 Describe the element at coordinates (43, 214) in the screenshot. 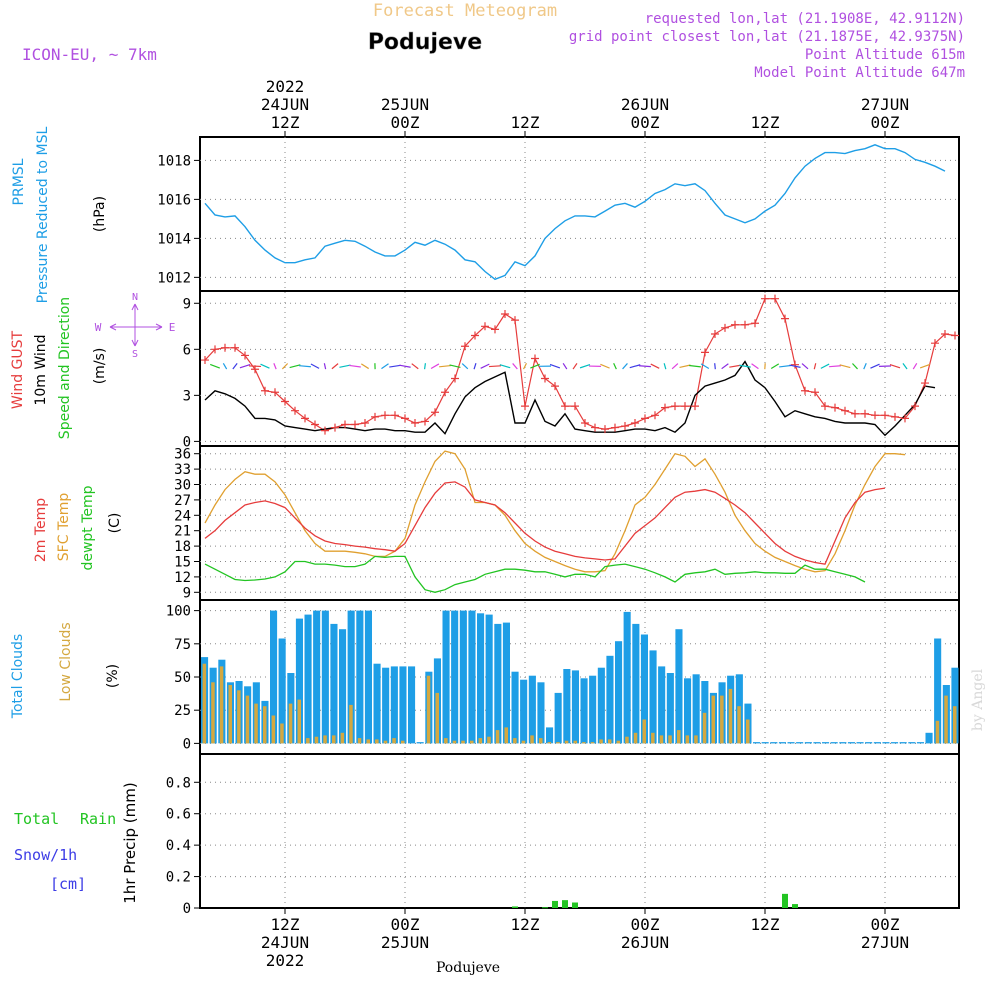

I see `pressure-label-2: Pressure Reduced to MSL` at that location.